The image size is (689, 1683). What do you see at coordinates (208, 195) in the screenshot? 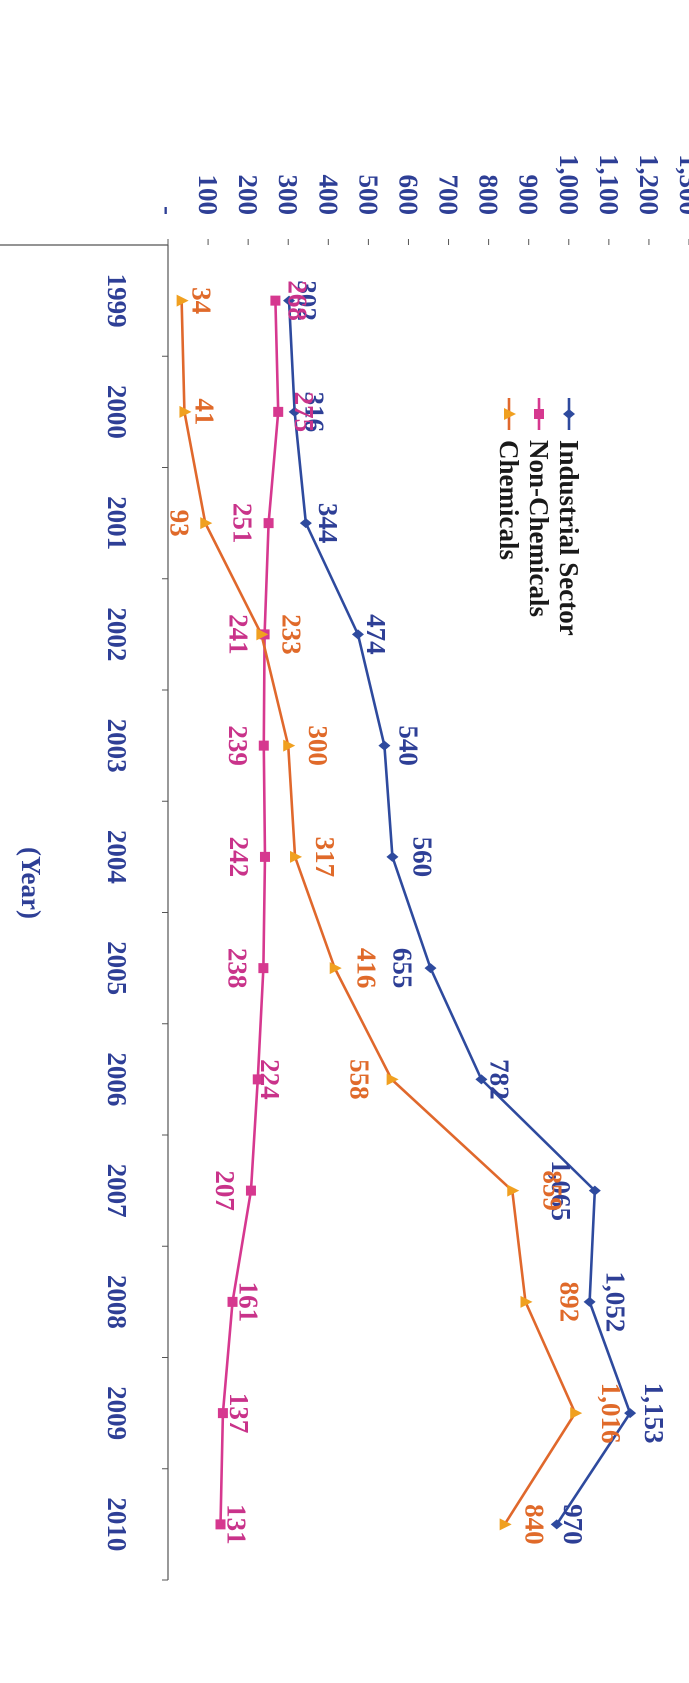
I see `y-tick-label: 100` at bounding box center [208, 195].